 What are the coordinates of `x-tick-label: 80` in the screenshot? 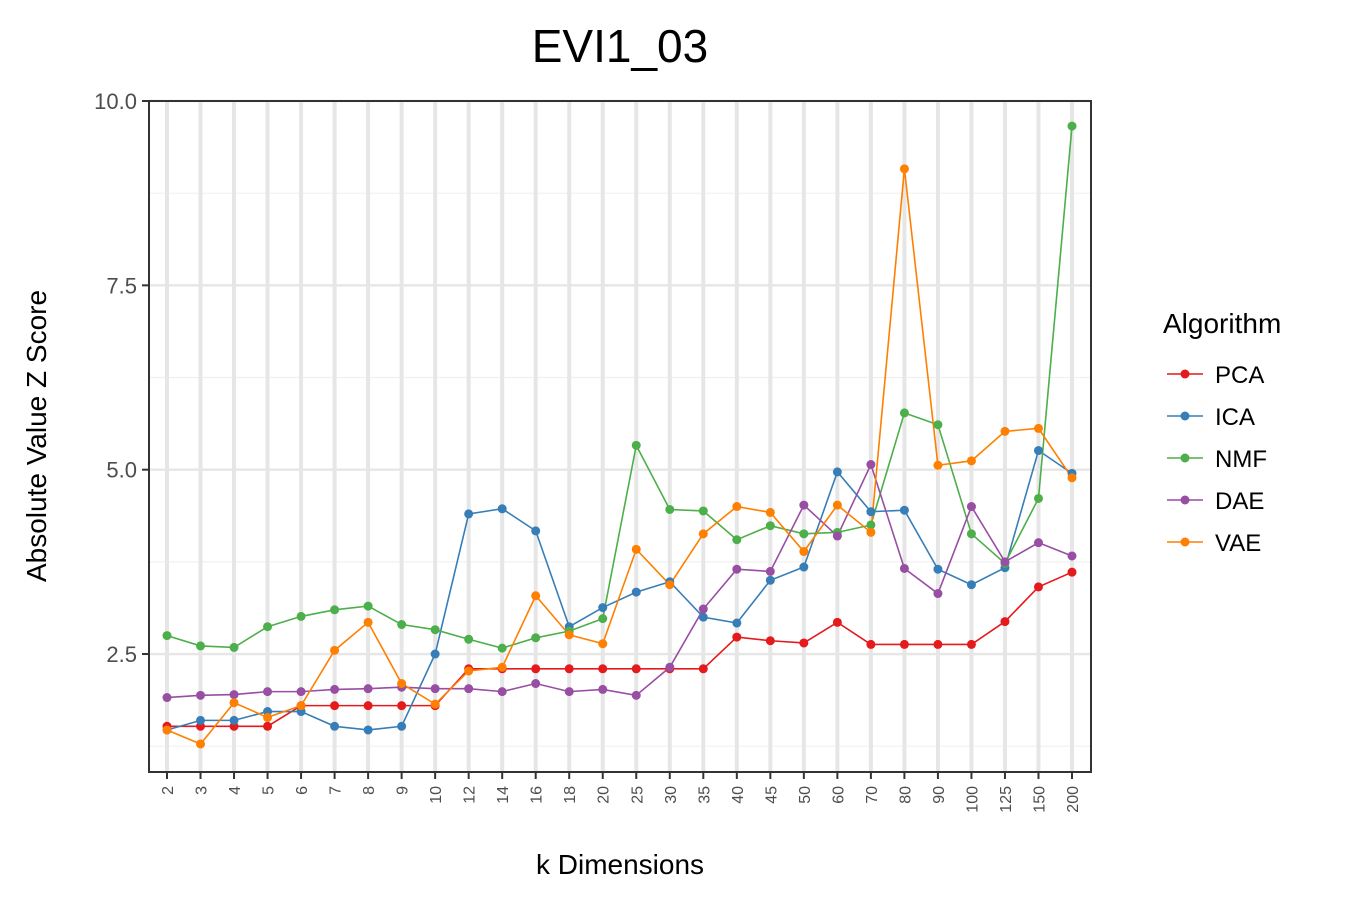 It's located at (905, 795).